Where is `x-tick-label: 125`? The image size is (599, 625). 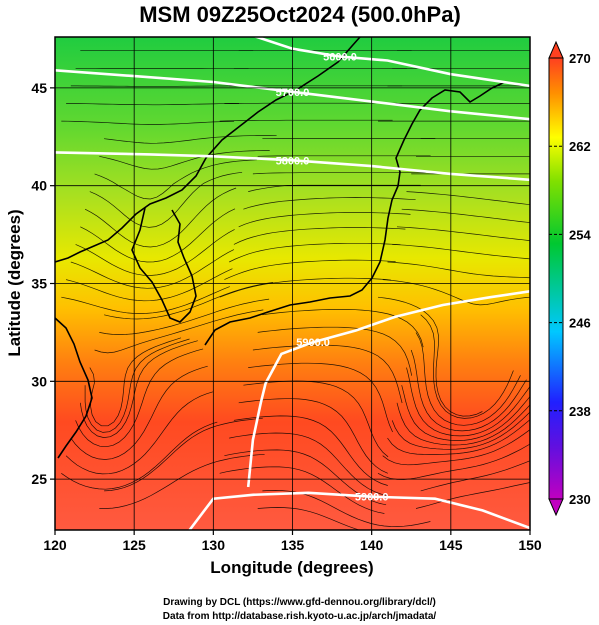
x-tick-label: 125 is located at coordinates (134, 545).